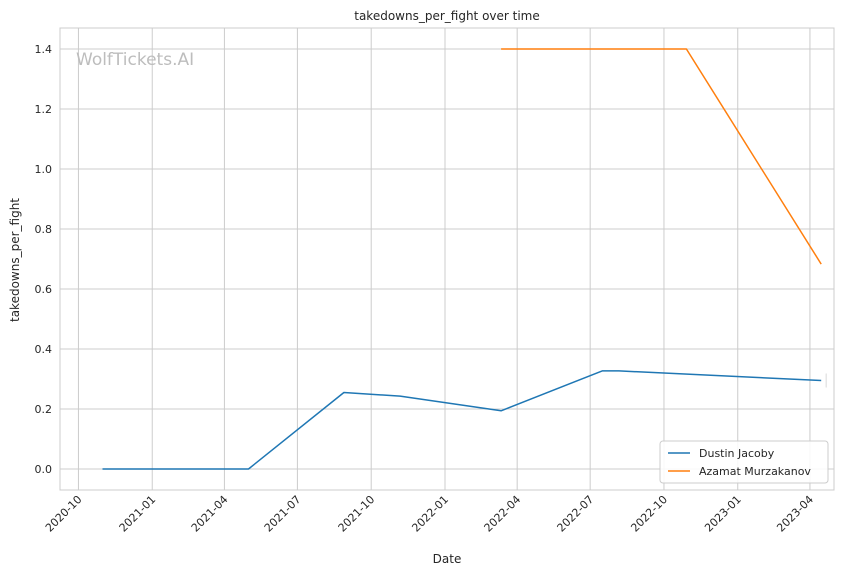 The image size is (844, 575). I want to click on y-tick-labels: 0.0 0.2 0.4 0.6 0.8 1.0 1.2 1.4, so click(44, 259).